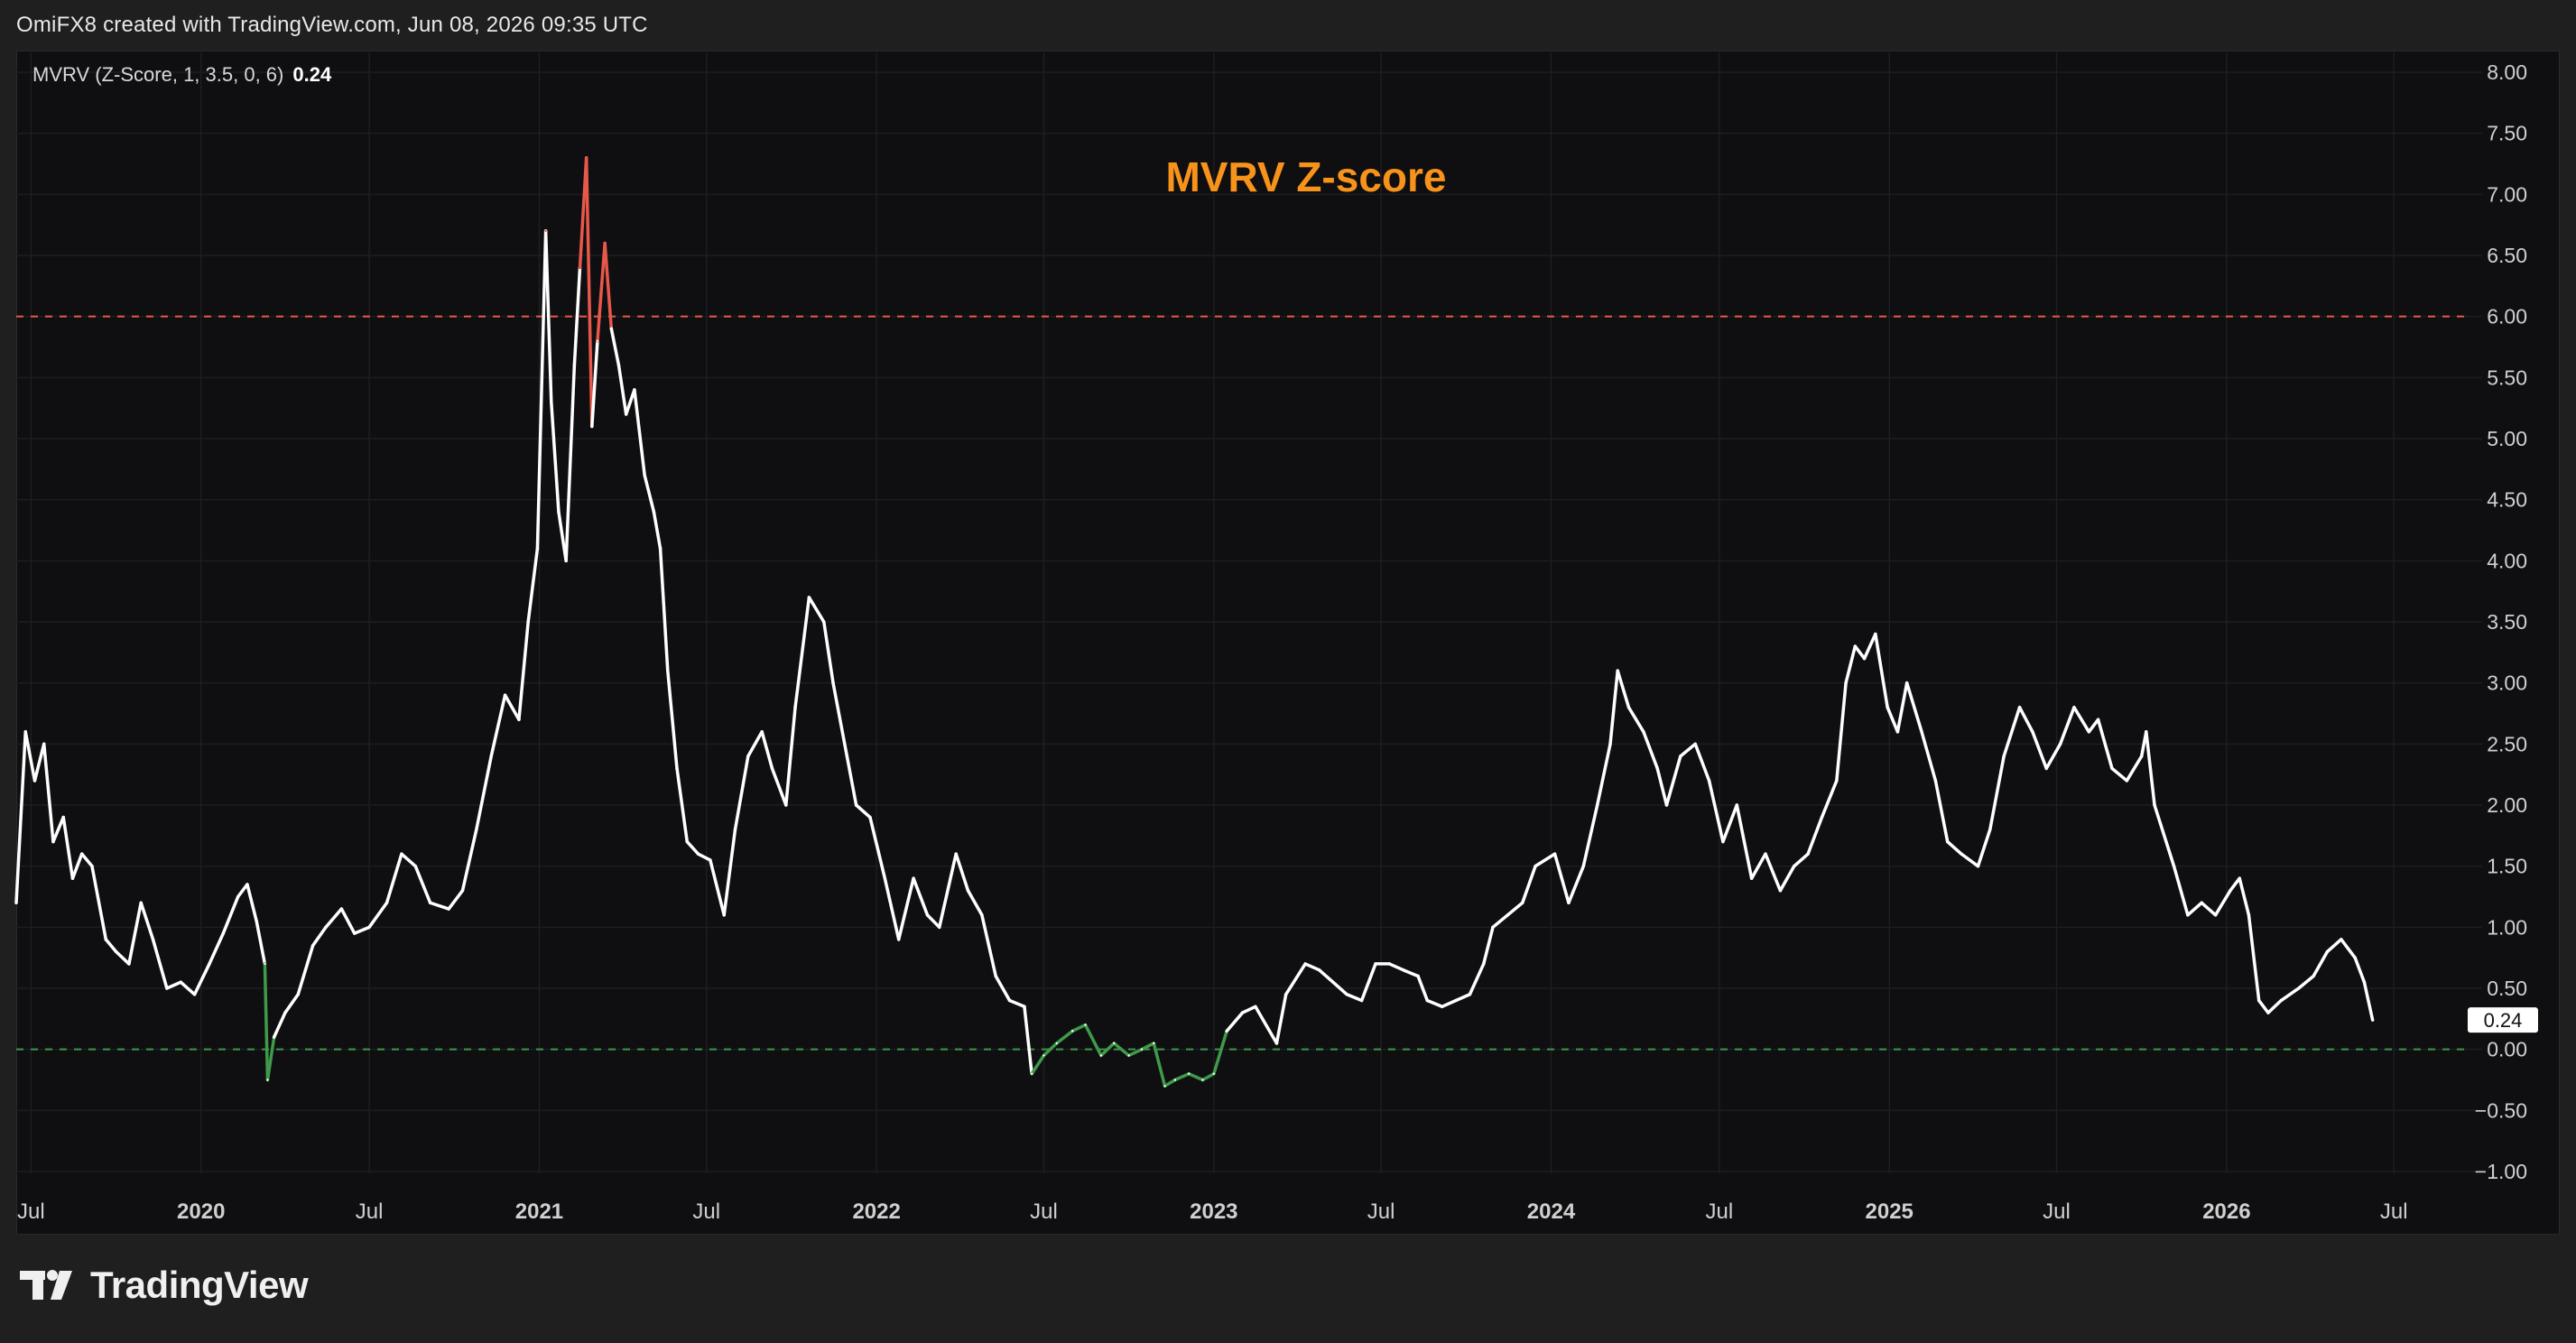 This screenshot has height=1343, width=2576. I want to click on chart-title: MVRV Z-score, so click(1305, 176).